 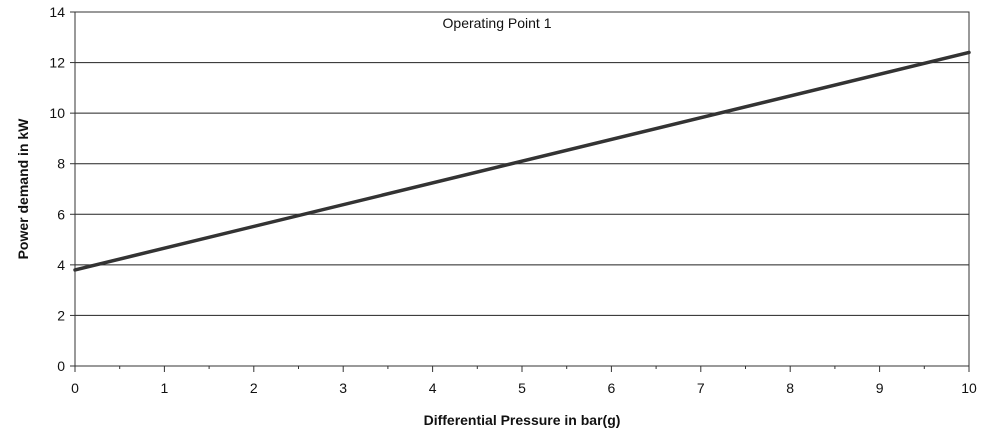 I want to click on x-axis: 0 1 2 3 4 5 6 7 8 9 10, so click(x=524, y=381).